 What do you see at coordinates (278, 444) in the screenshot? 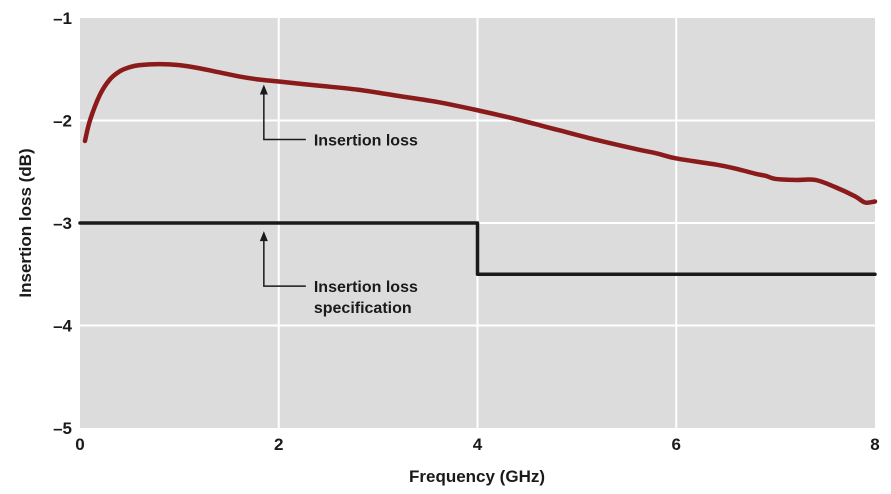
I see `x-tick-label: 2` at bounding box center [278, 444].